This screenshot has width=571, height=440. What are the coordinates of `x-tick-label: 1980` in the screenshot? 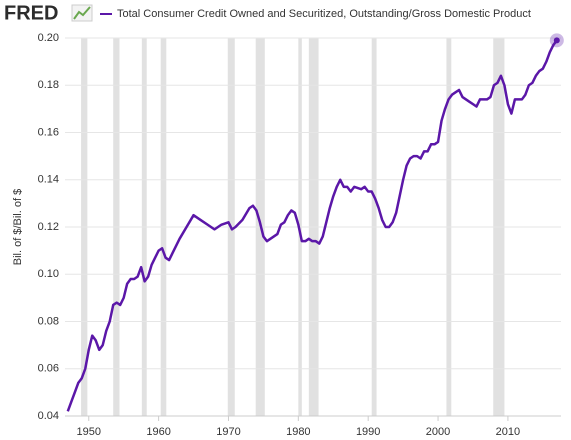 It's located at (298, 432).